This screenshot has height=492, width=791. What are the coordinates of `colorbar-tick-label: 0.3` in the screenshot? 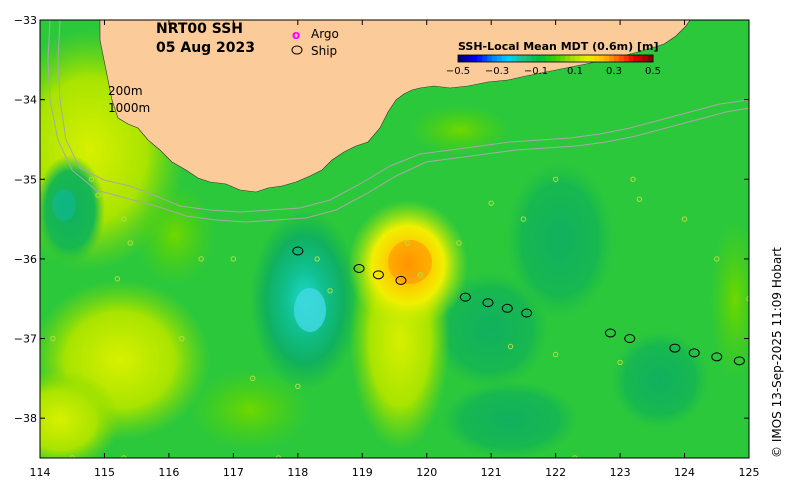 It's located at (614, 71).